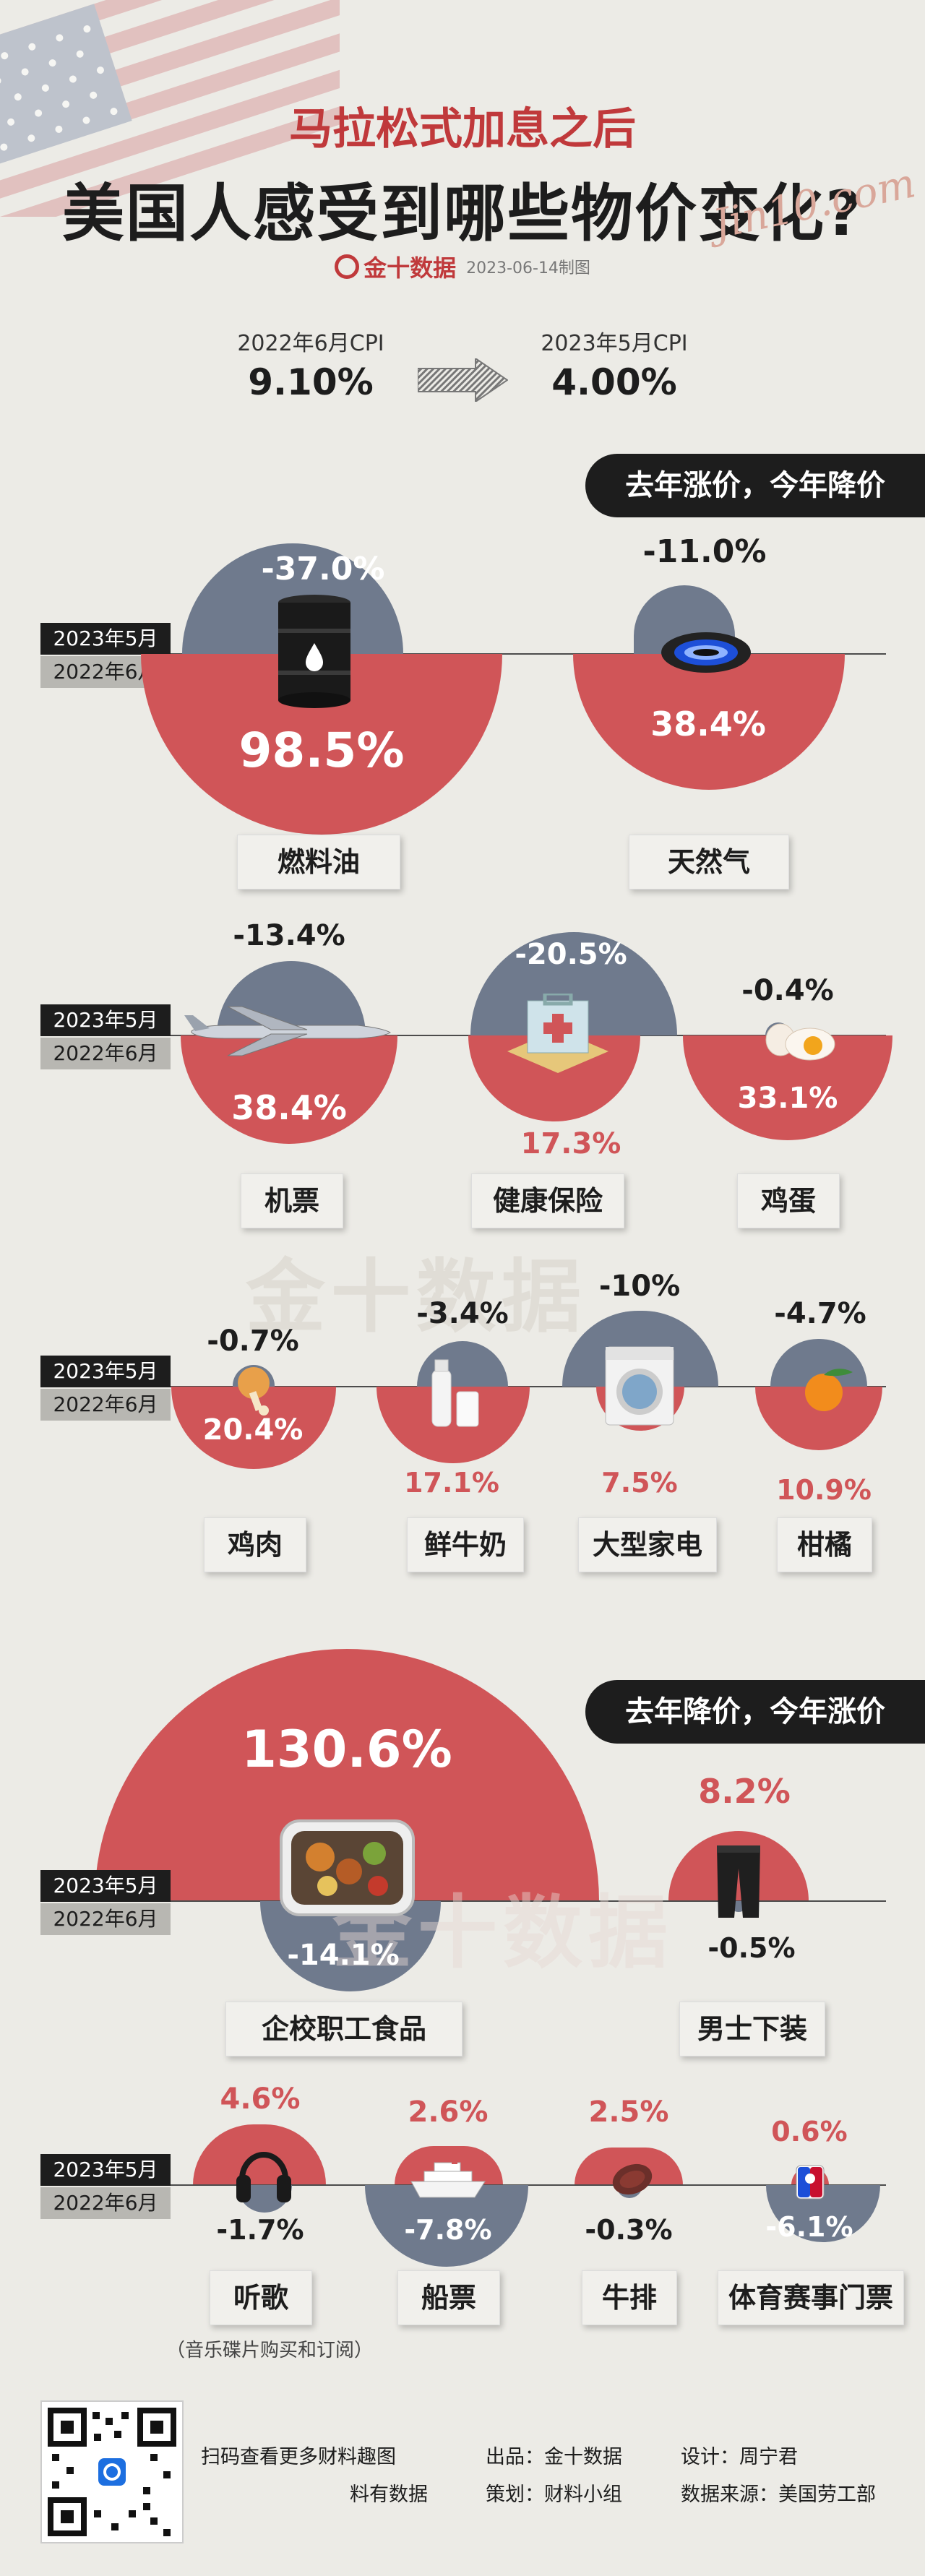  I want to click on music-2022-value: -1.7%, so click(260, 2230).